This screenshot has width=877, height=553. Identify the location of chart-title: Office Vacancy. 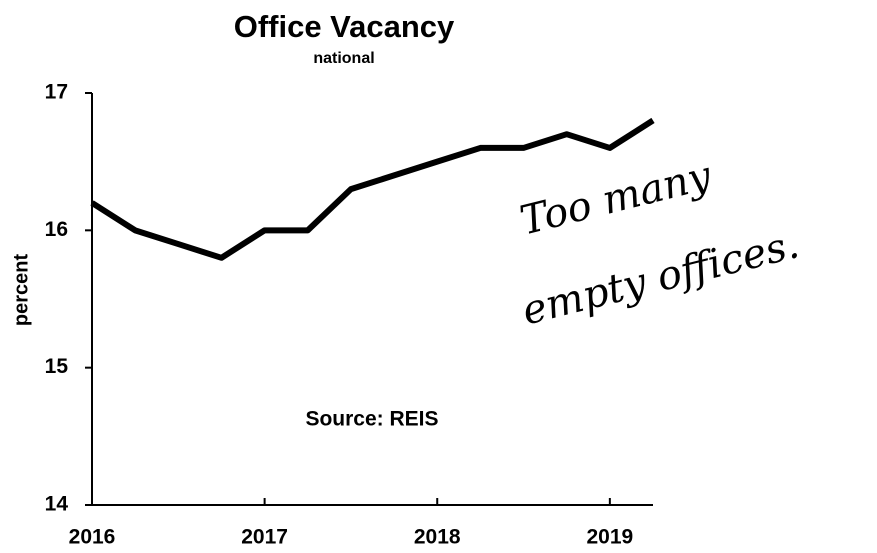
(344, 26).